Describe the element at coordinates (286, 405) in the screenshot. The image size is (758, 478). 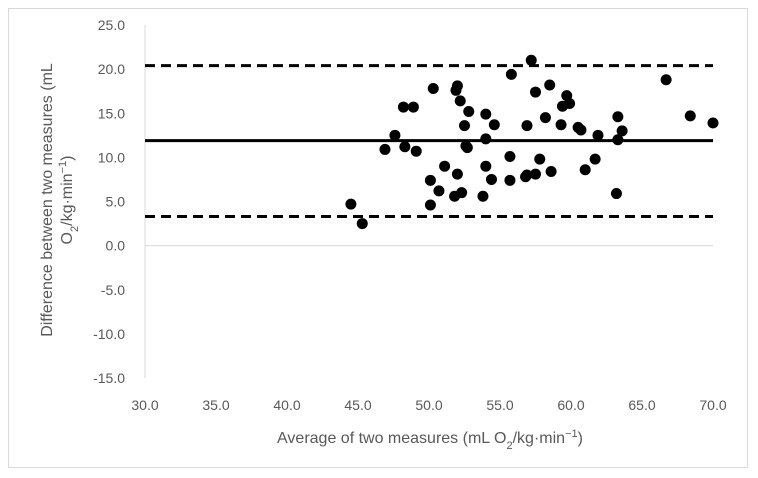
I see `x-tick-label: 40.0` at that location.